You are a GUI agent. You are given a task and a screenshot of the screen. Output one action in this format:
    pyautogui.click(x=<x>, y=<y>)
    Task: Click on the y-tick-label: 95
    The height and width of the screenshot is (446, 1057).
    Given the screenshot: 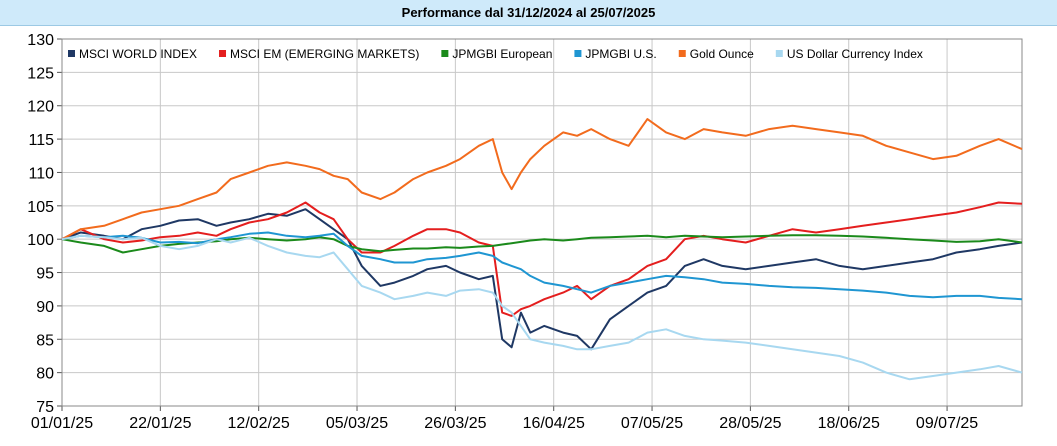 What is the action you would take?
    pyautogui.click(x=45, y=274)
    